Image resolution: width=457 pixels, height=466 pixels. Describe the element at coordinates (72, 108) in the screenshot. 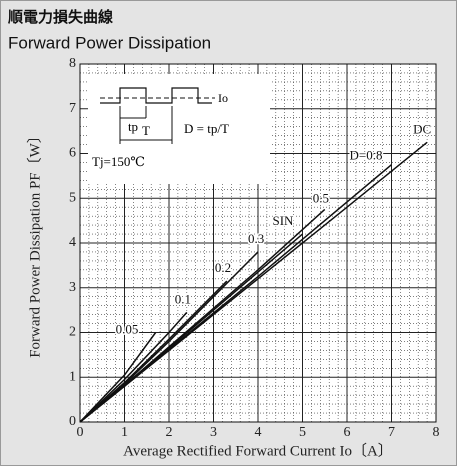

I see `y-tick-label: 7` at that location.